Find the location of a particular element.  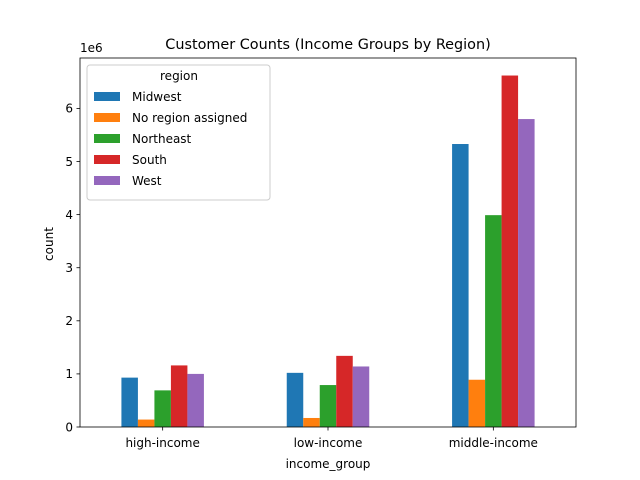

bar-northeast-low-income is located at coordinates (328, 406).